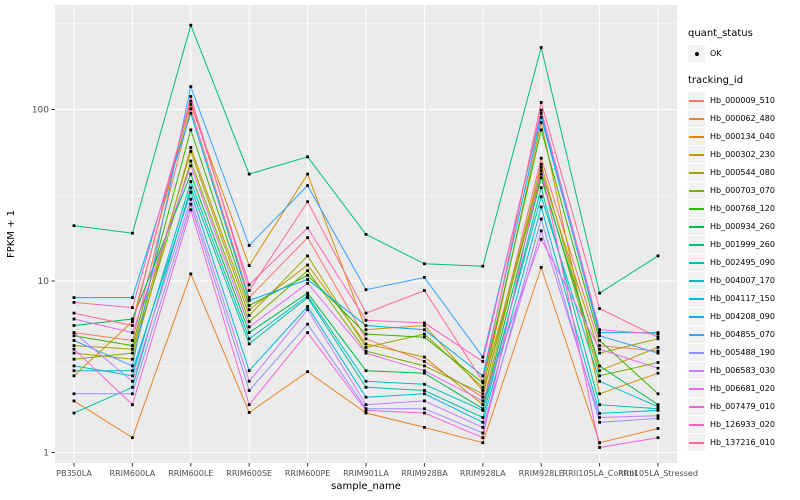 The height and width of the screenshot is (500, 800). Describe the element at coordinates (742, 226) in the screenshot. I see `legend-entry-label: Hb_000934_260` at that location.